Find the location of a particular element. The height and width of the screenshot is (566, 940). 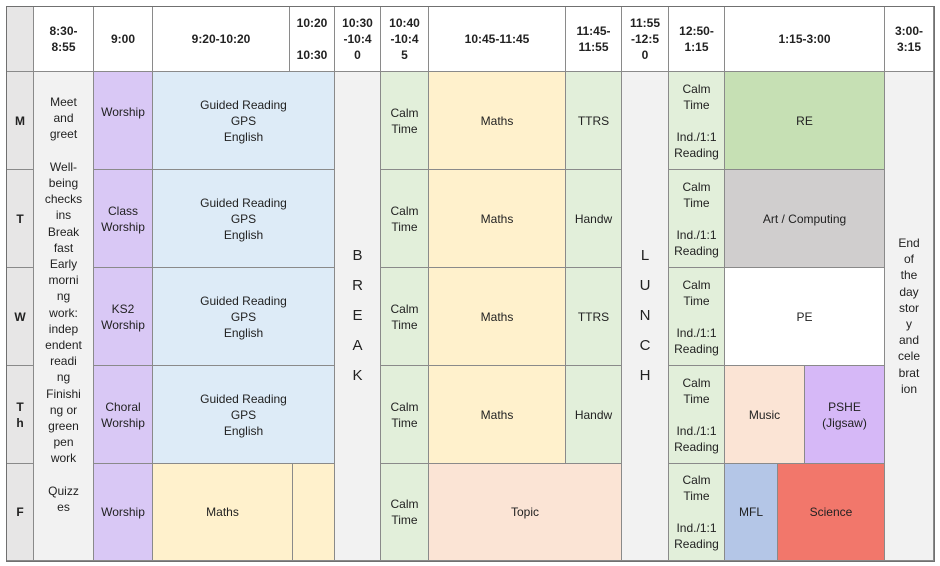

day-label-thursday: T h is located at coordinates (20, 415).